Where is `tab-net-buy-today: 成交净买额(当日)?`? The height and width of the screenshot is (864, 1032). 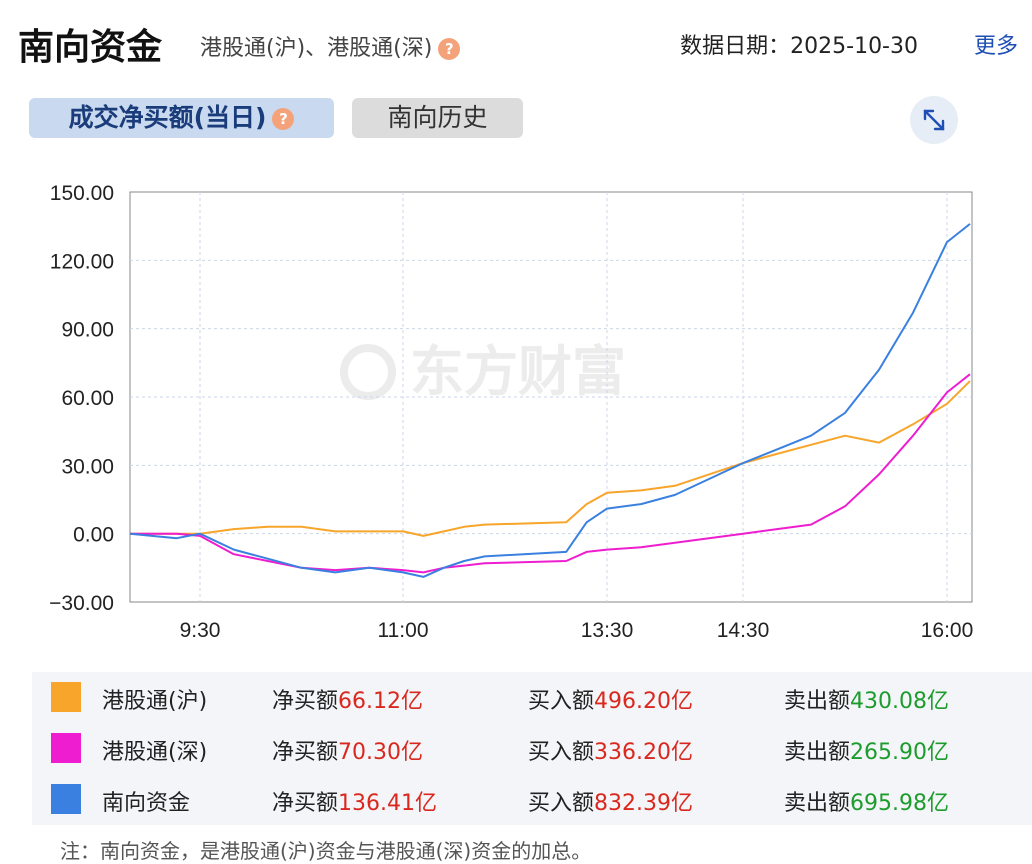 tab-net-buy-today: 成交净买额(当日)? is located at coordinates (181, 118).